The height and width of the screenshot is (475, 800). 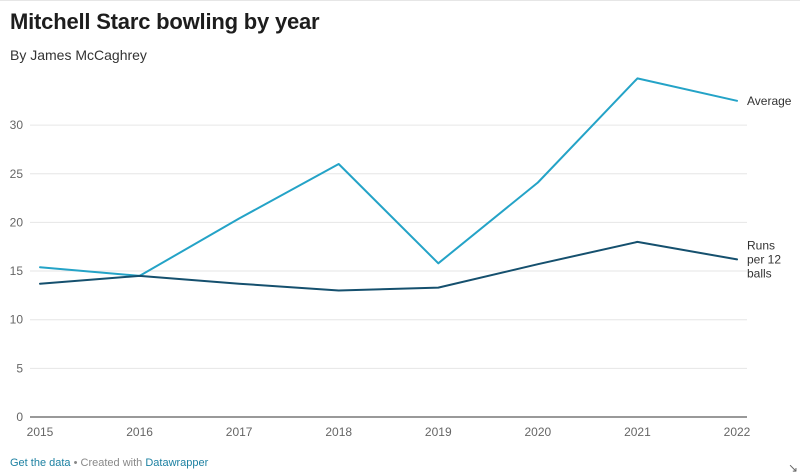 What do you see at coordinates (400, 0) in the screenshot?
I see `top-divider` at bounding box center [400, 0].